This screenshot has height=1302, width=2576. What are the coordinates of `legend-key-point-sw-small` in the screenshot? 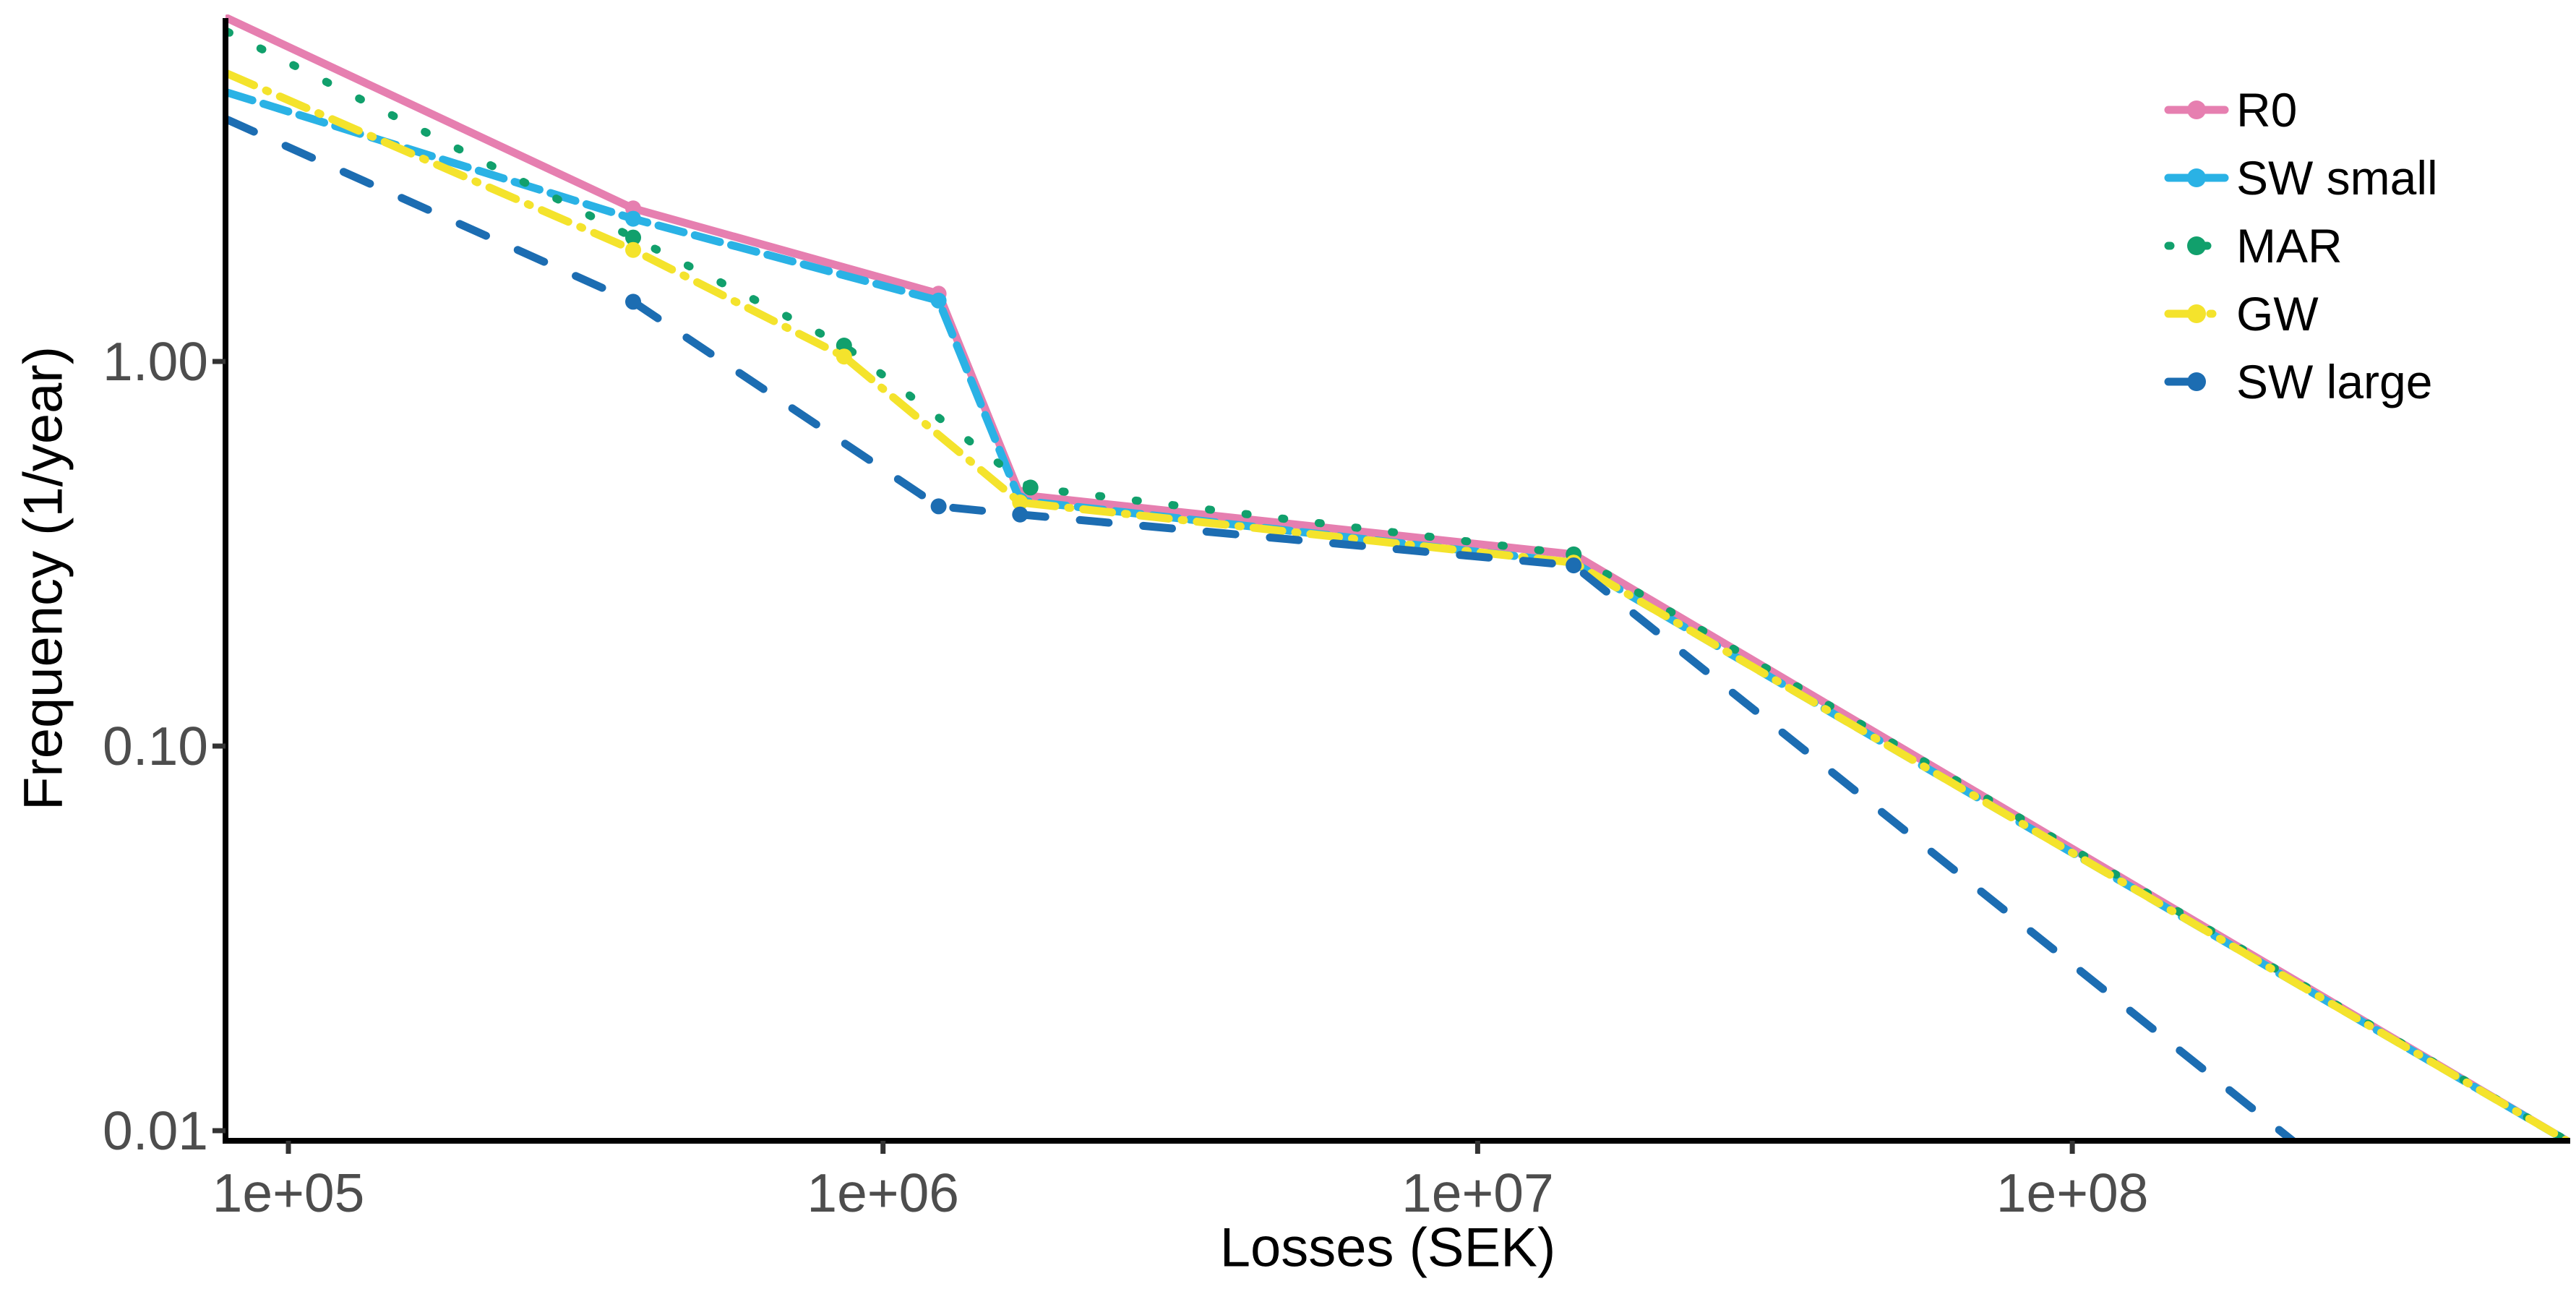 It's located at (2197, 177).